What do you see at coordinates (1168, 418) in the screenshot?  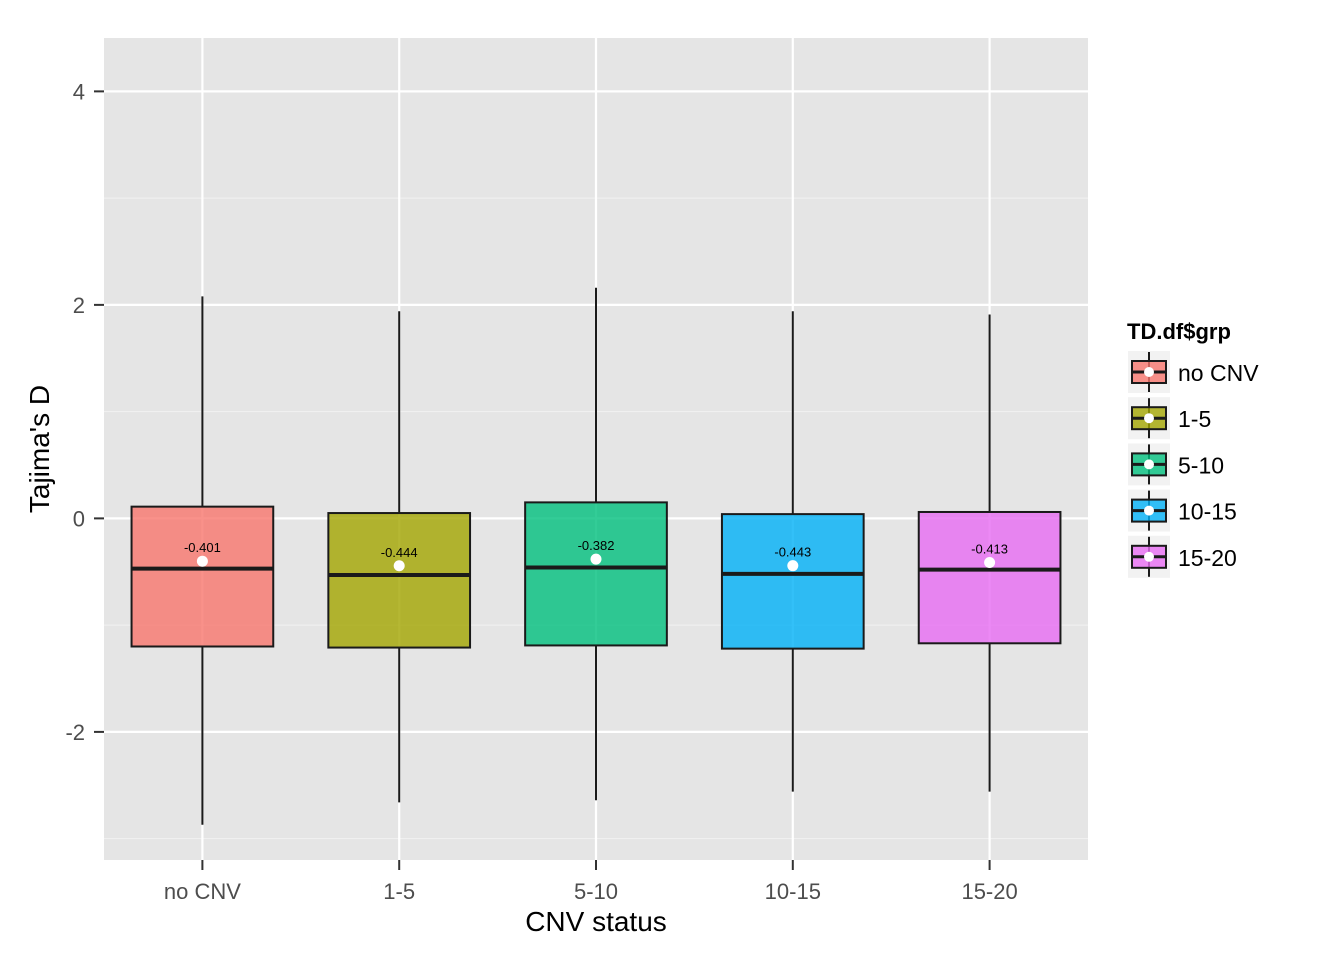 I see `legend-item-1-5: 1-5` at bounding box center [1168, 418].